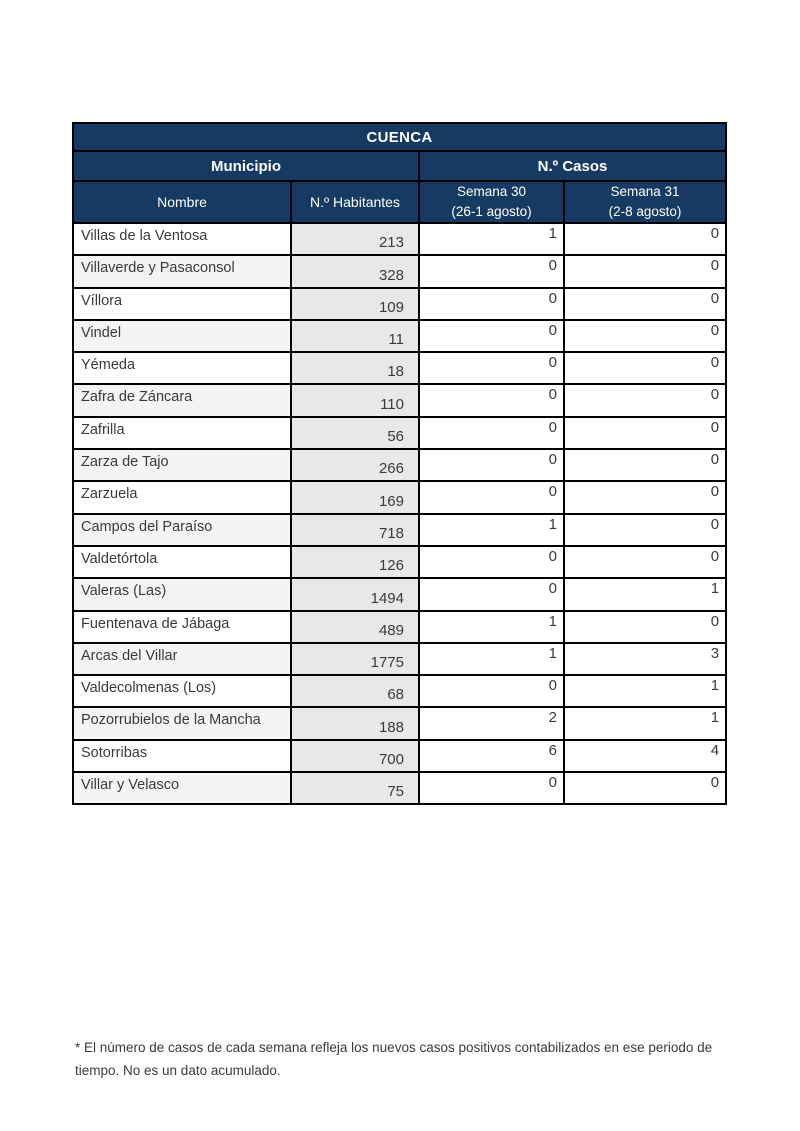  I want to click on habitantes-cell: 489, so click(355, 626).